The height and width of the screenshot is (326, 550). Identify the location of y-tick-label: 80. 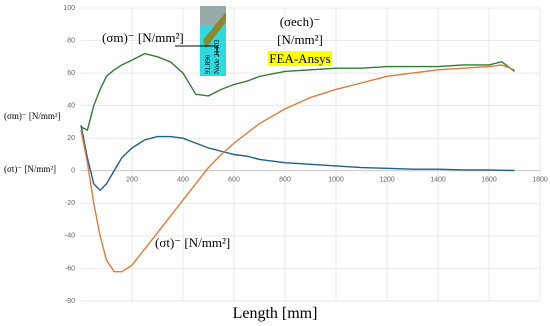
(71, 40).